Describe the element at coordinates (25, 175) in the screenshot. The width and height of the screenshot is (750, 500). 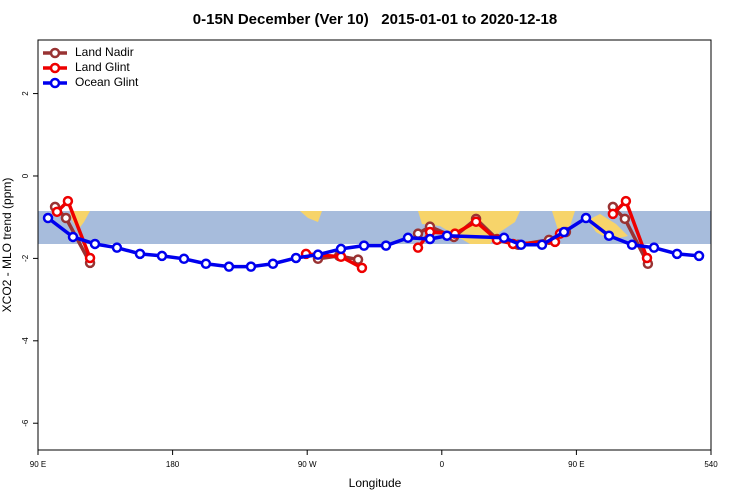
I see `y-tick-label: 0` at that location.